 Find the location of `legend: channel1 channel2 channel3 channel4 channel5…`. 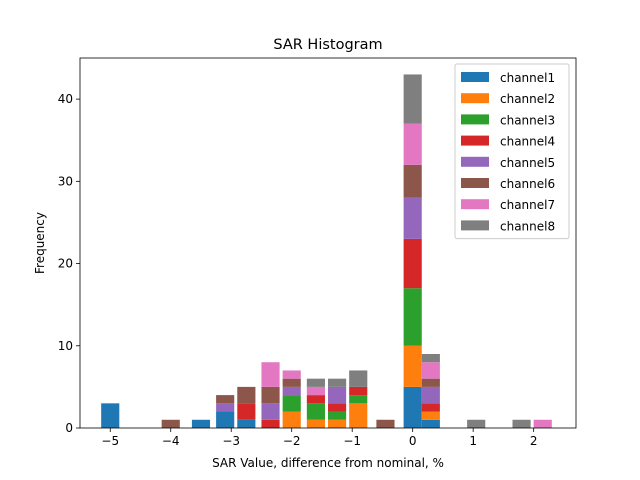

legend: channel1 channel2 channel3 channel4 channel5… is located at coordinates (512, 151).